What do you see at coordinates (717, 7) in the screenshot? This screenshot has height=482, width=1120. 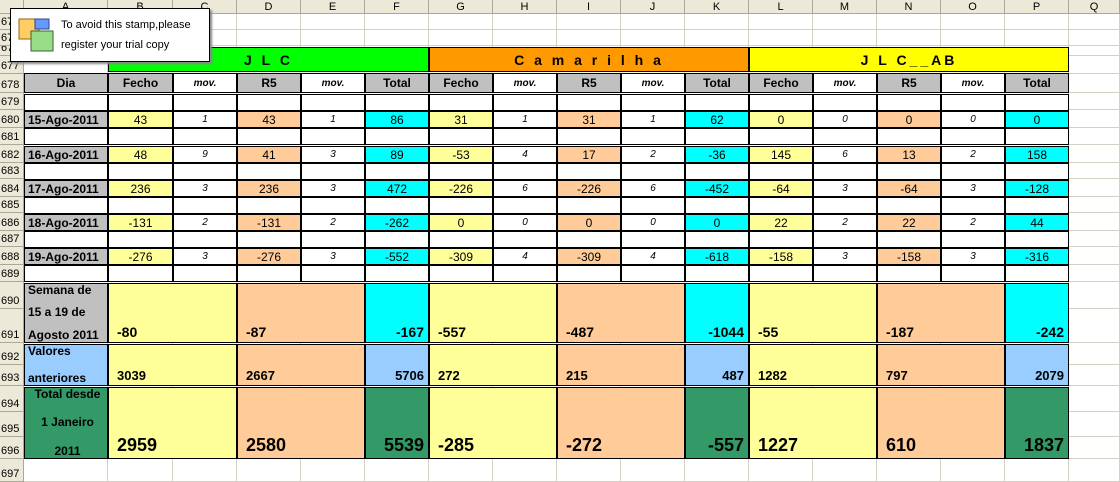 I see `column-header-k: K` at bounding box center [717, 7].